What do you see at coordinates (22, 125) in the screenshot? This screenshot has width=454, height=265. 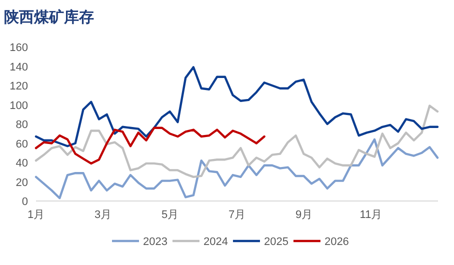 I see `y-tick-label: 80` at bounding box center [22, 125].